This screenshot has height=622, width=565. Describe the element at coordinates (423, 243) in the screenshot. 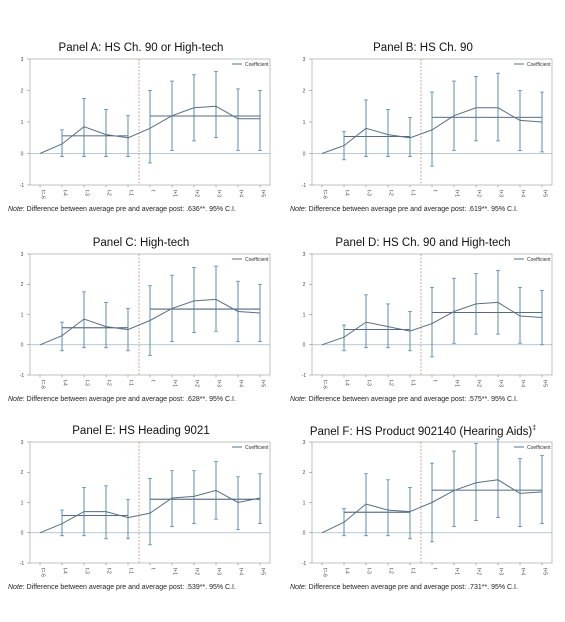

I see `panel-title: Panel D: HS Ch. 90 and High-tech` at that location.